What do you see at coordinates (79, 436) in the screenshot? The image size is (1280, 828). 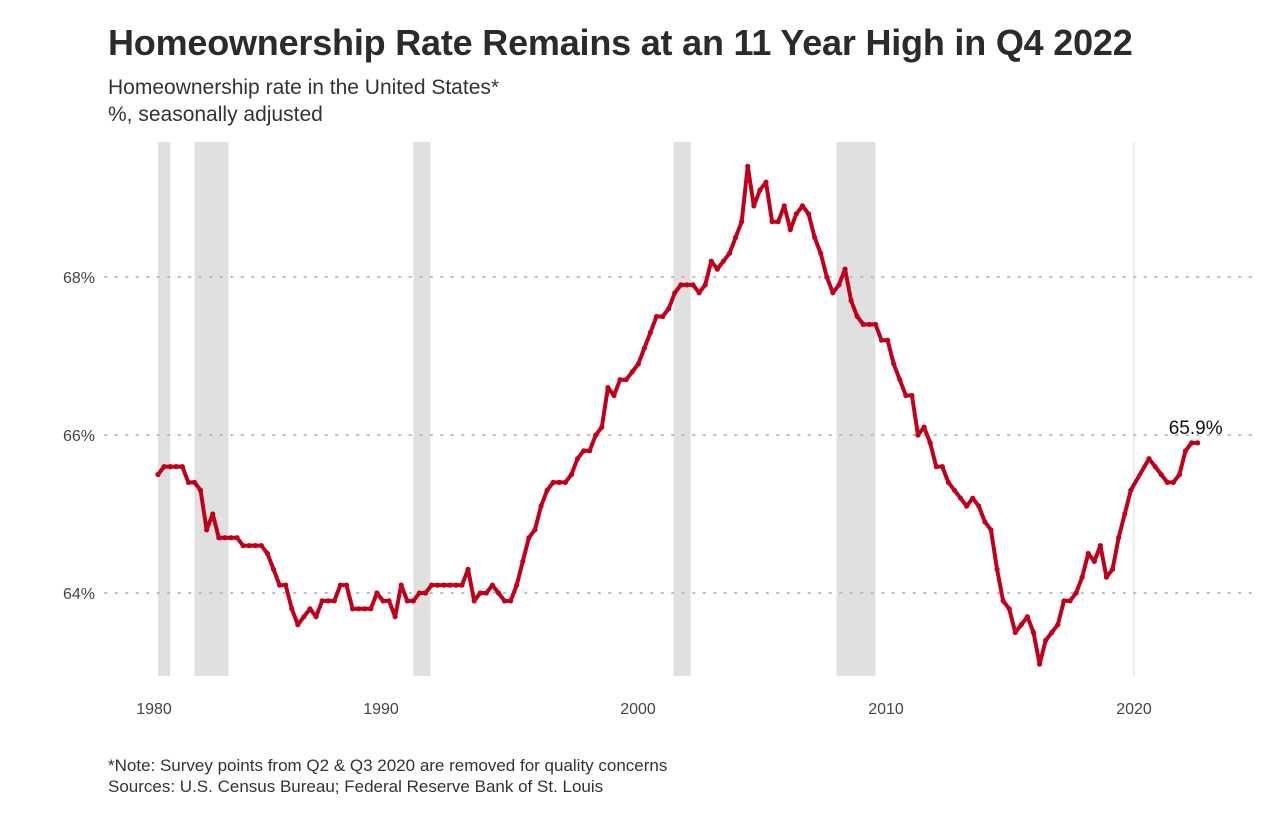 I see `y-tick-label: 66%` at bounding box center [79, 436].